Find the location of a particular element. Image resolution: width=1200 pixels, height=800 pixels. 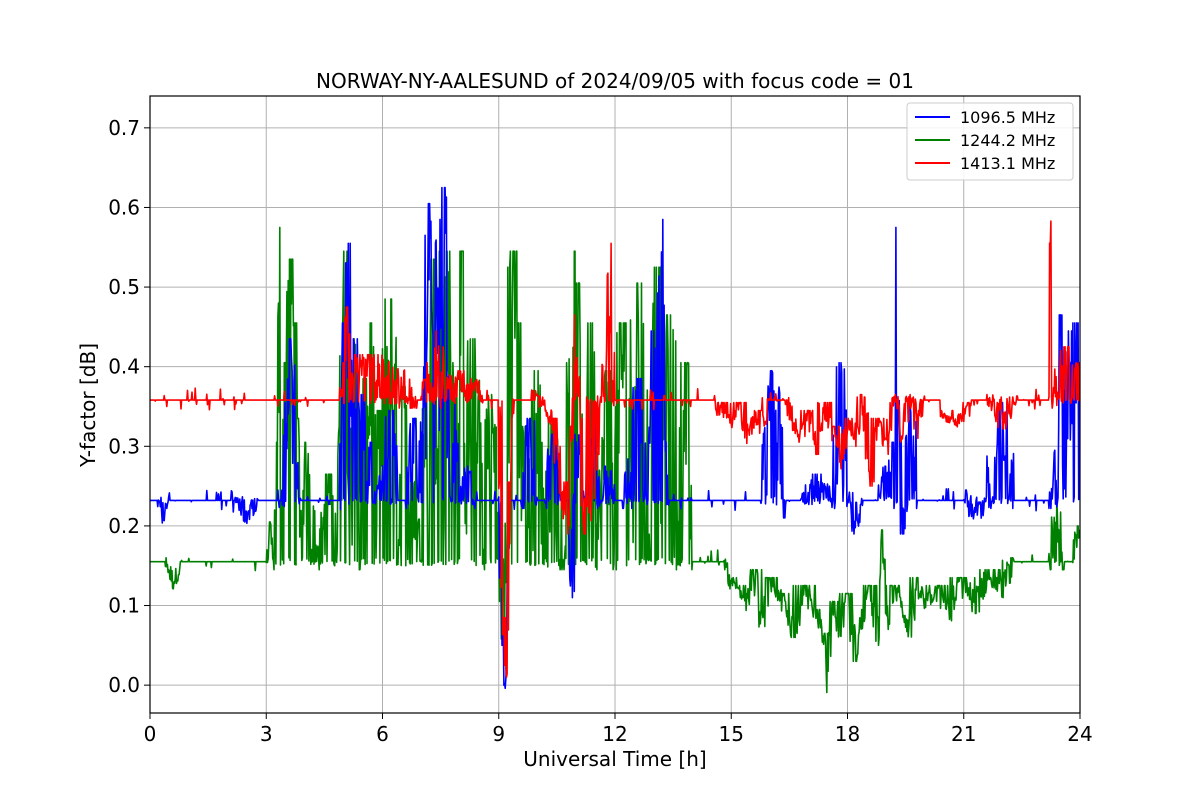

y-axis: 0.0 0.1 0.2 0.3 0.4 0.5 0.6 0.7 is located at coordinates (129, 406).